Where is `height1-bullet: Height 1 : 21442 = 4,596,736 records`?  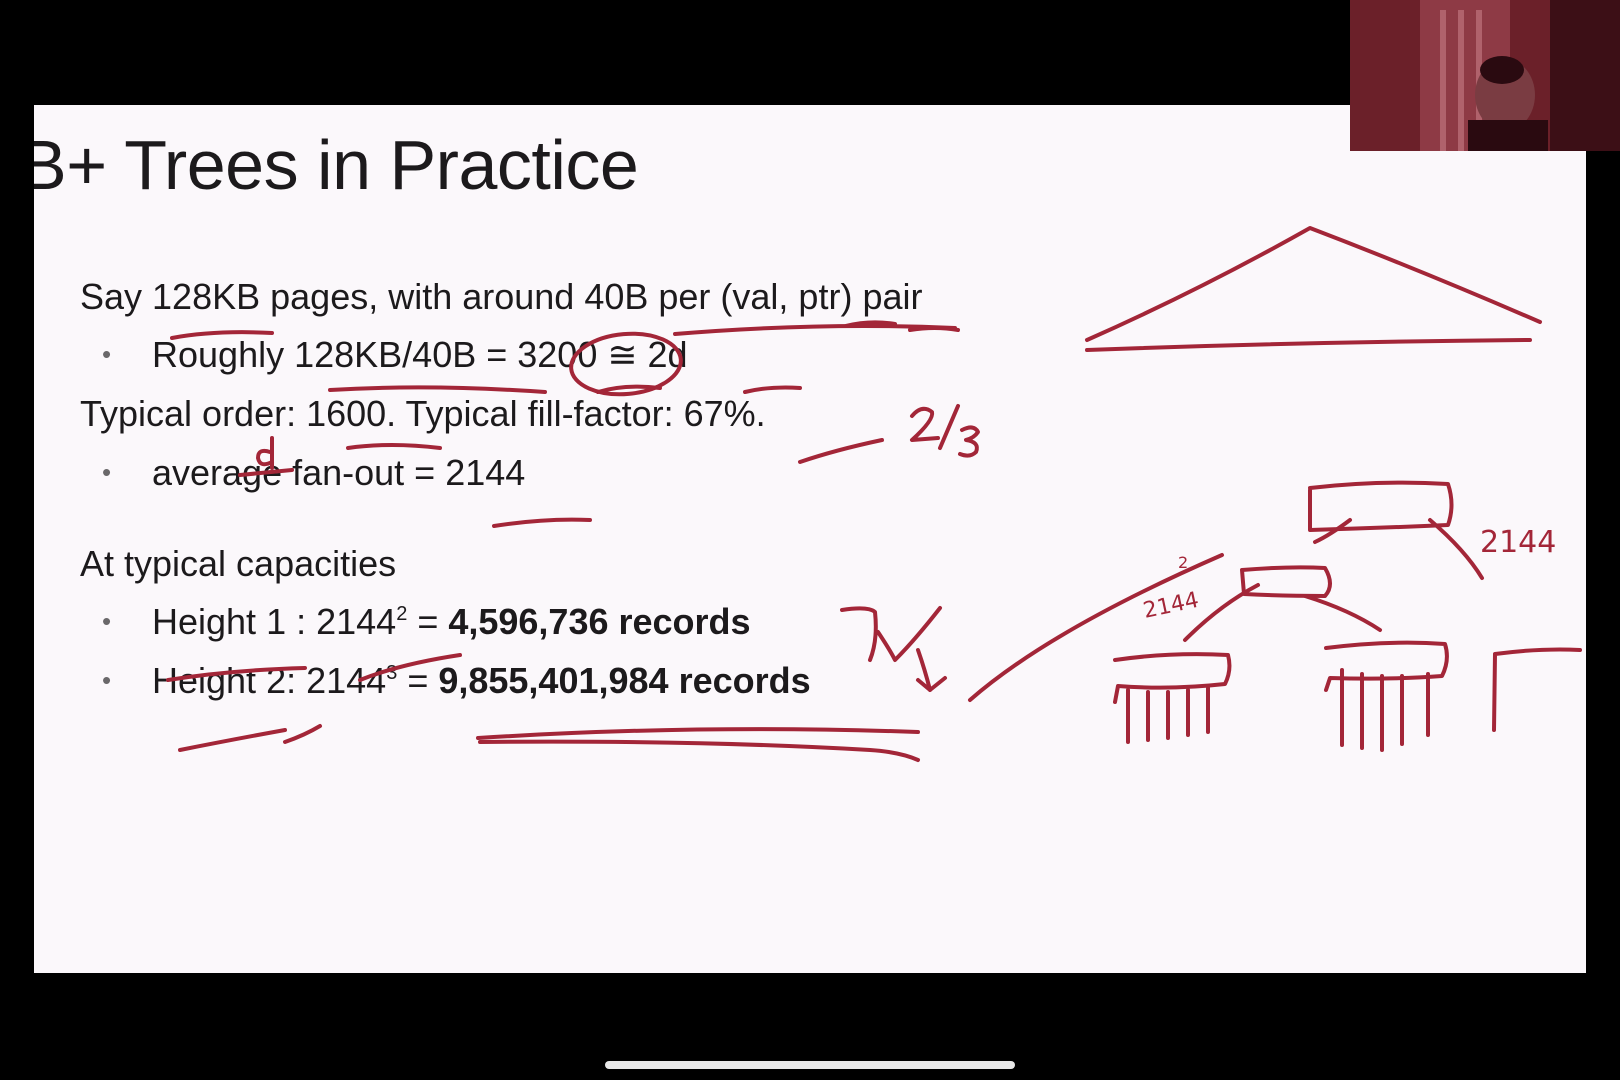
height1-bullet: Height 1 : 21442 = 4,596,736 records is located at coordinates (451, 622).